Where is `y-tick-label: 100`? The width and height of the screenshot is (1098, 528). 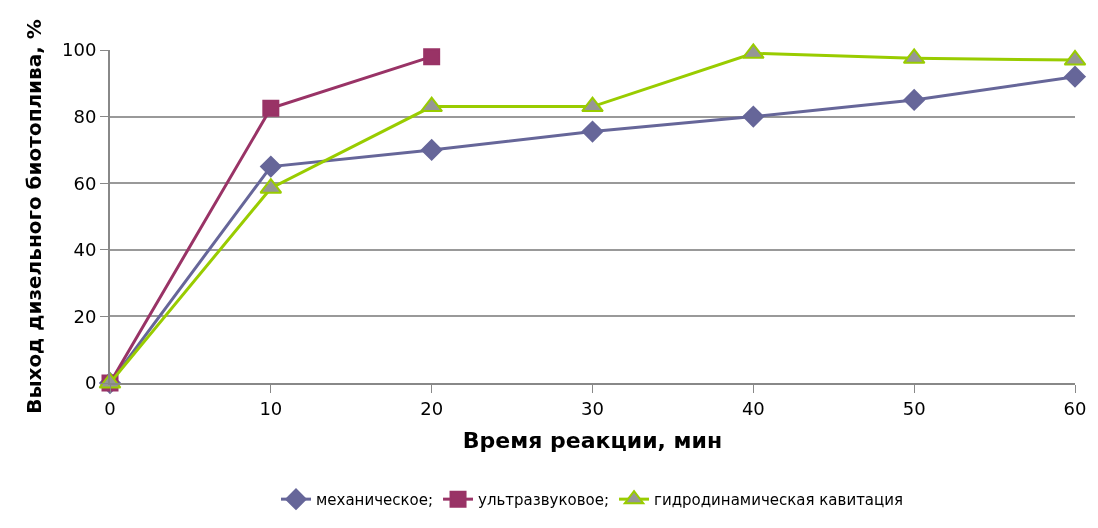
y-tick-label: 100 is located at coordinates (79, 50).